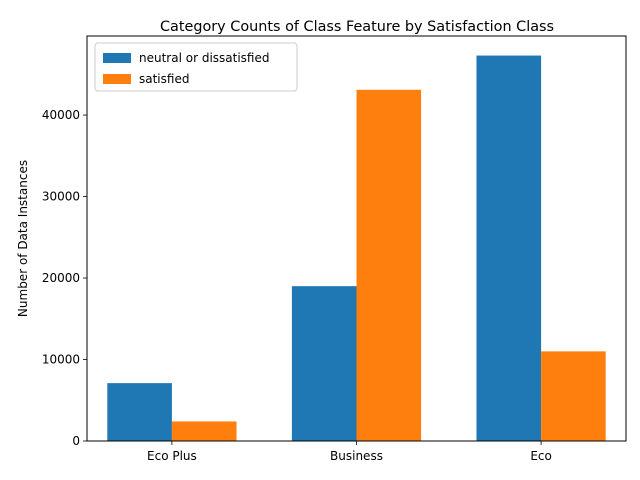  What do you see at coordinates (324, 363) in the screenshot?
I see `bar-neutral-or-dissatisfied-business` at bounding box center [324, 363].